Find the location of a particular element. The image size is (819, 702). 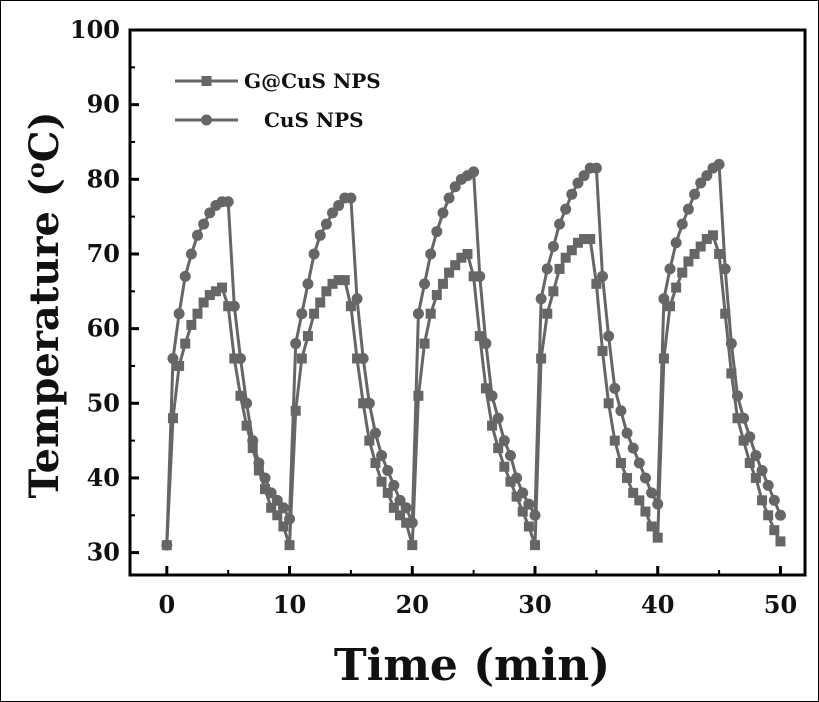

y-tick-label: 40 is located at coordinates (103, 477).